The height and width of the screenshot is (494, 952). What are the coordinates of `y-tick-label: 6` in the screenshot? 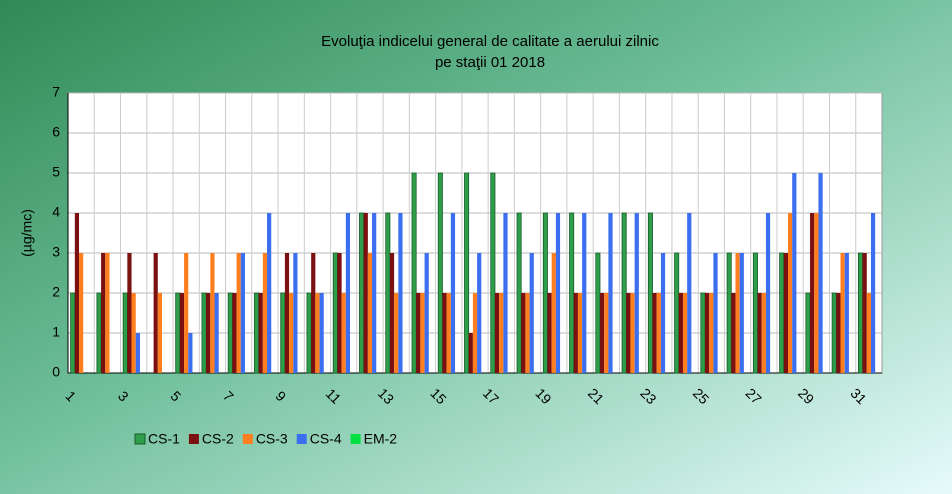 It's located at (56, 132).